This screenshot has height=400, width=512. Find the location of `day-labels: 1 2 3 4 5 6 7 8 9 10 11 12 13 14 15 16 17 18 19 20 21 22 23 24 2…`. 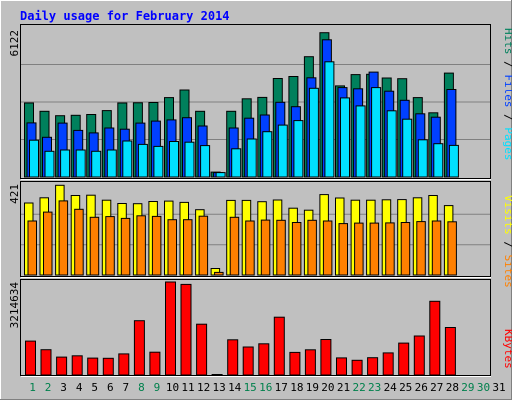

day-labels: 1 2 3 4 5 6 7 8 9 10 11 12 13 14 15 16 17 18 19 20 21 22 23 24 2… is located at coordinates (267, 387).